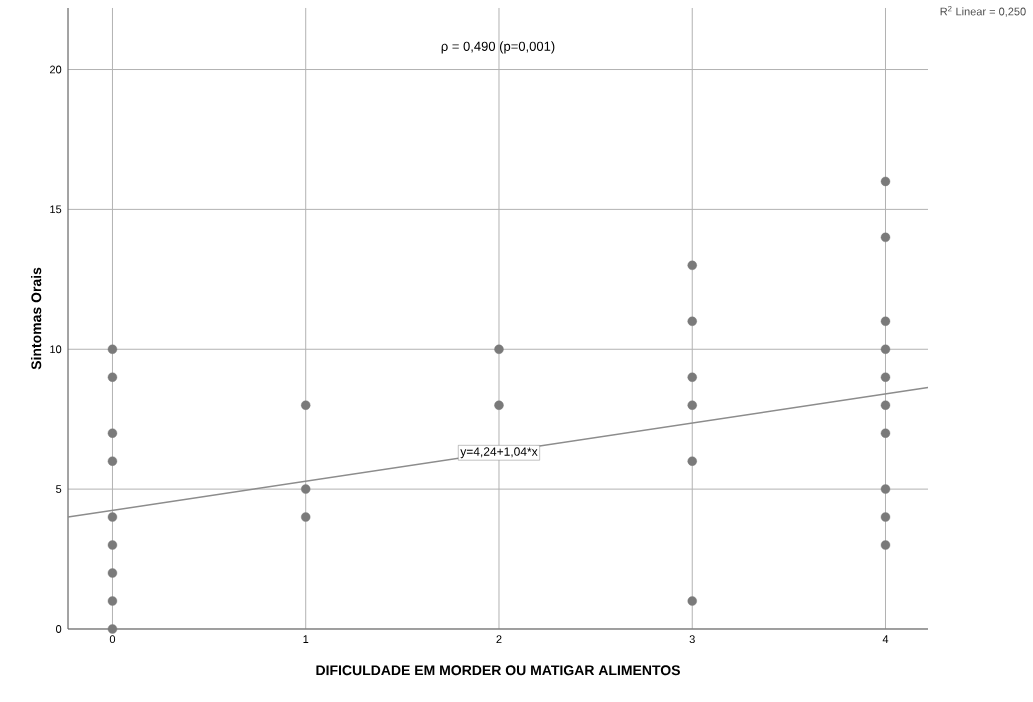  Describe the element at coordinates (885, 639) in the screenshot. I see `x-tick-label: 4` at that location.